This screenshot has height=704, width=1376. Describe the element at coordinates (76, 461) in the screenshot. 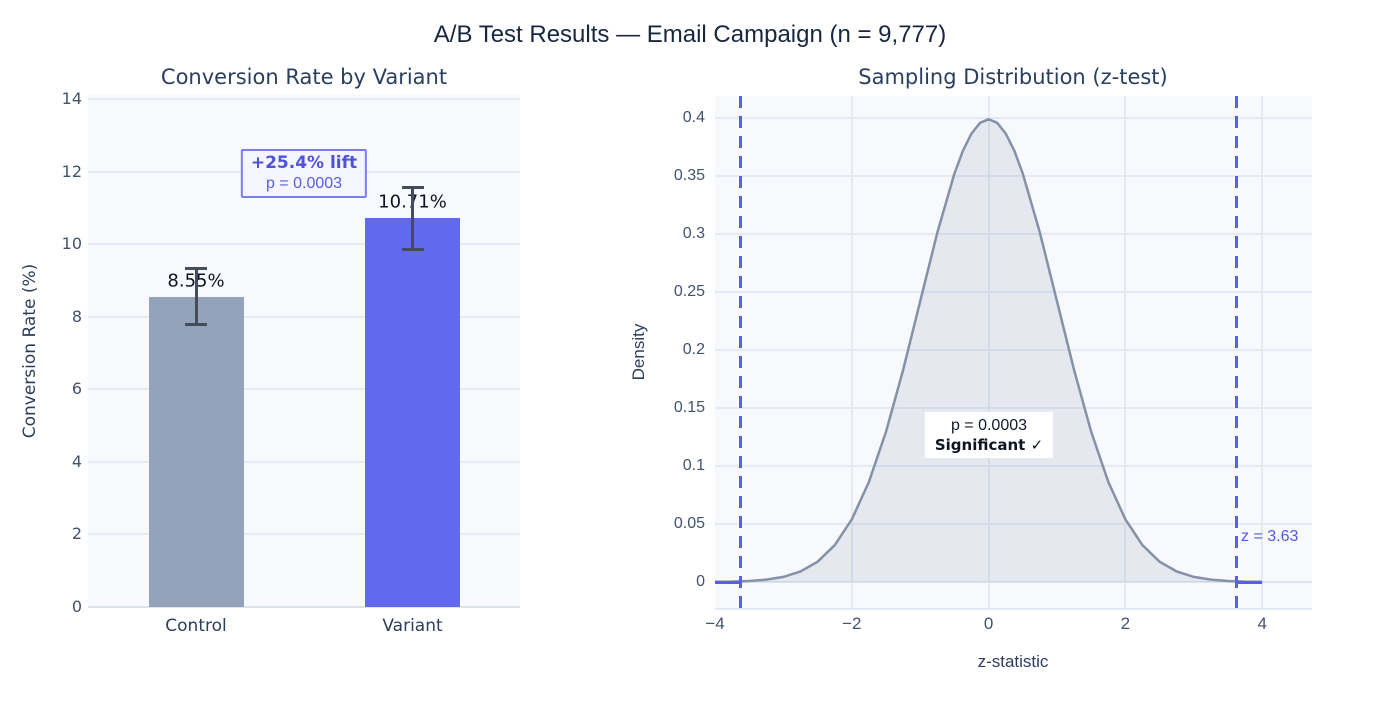

I see `y-axis-tick-label: 4` at that location.